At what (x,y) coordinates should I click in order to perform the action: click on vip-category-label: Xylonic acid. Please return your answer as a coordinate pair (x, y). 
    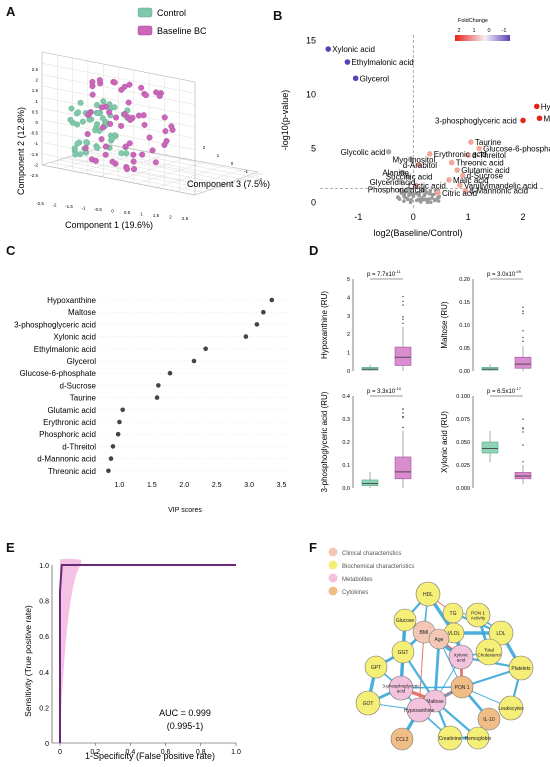
    Looking at the image, I should click on (74, 337).